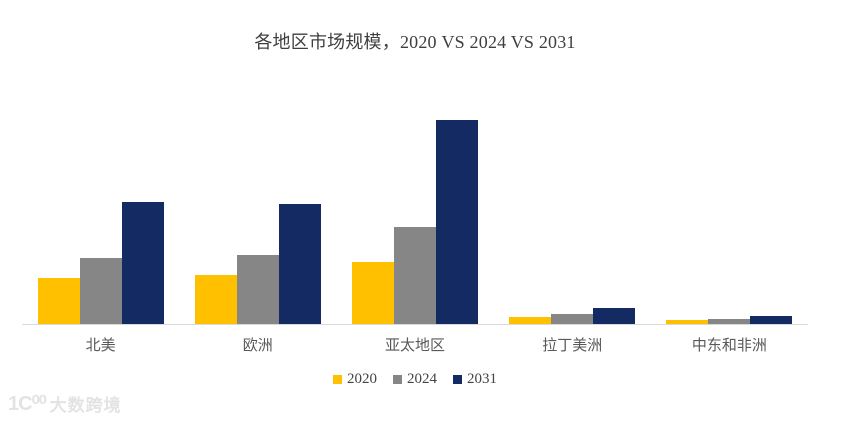 The width and height of the screenshot is (862, 421). I want to click on legend-item-2020: 2020, so click(355, 379).